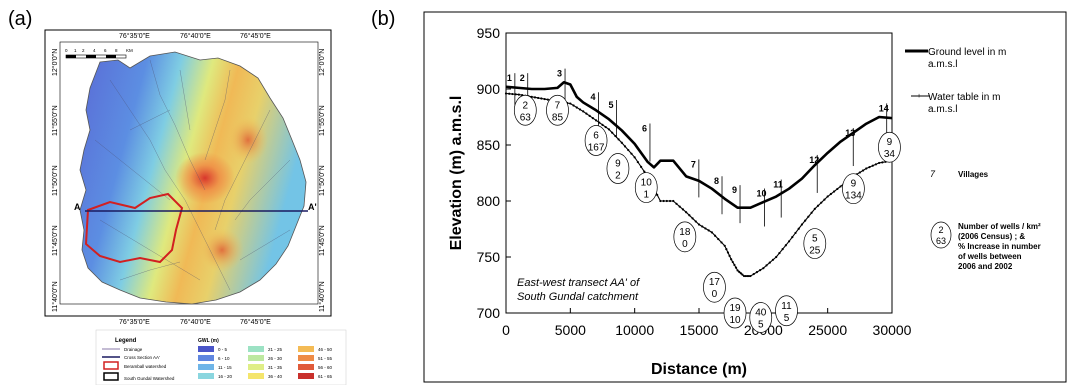 This screenshot has height=385, width=1071. Describe the element at coordinates (77, 207) in the screenshot. I see `transect-label-a: A` at that location.